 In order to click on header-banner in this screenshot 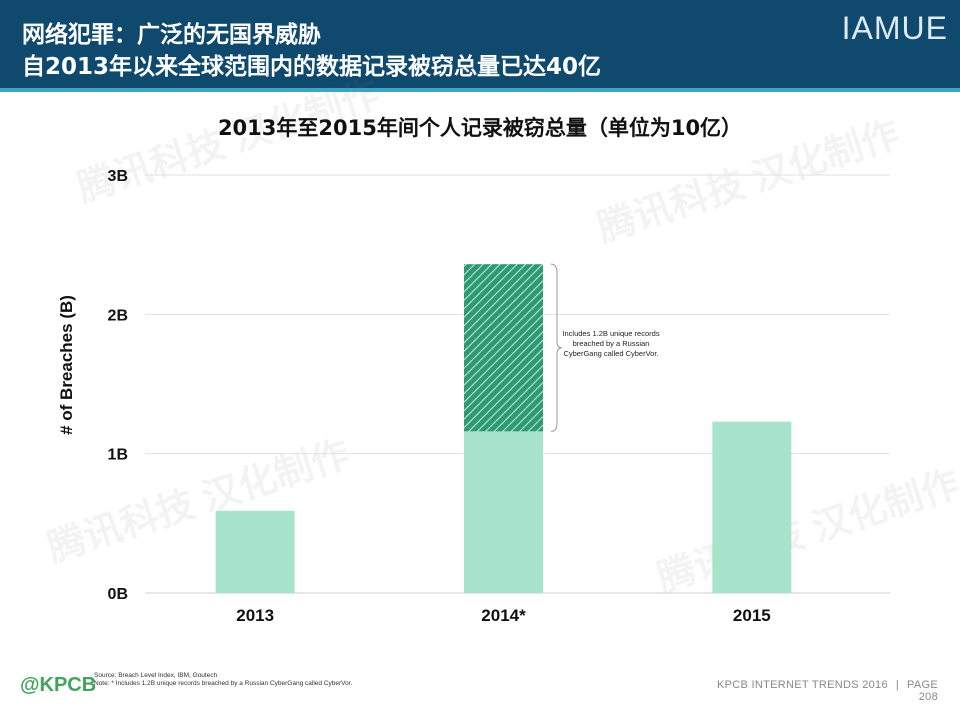, I will do `click(480, 44)`.